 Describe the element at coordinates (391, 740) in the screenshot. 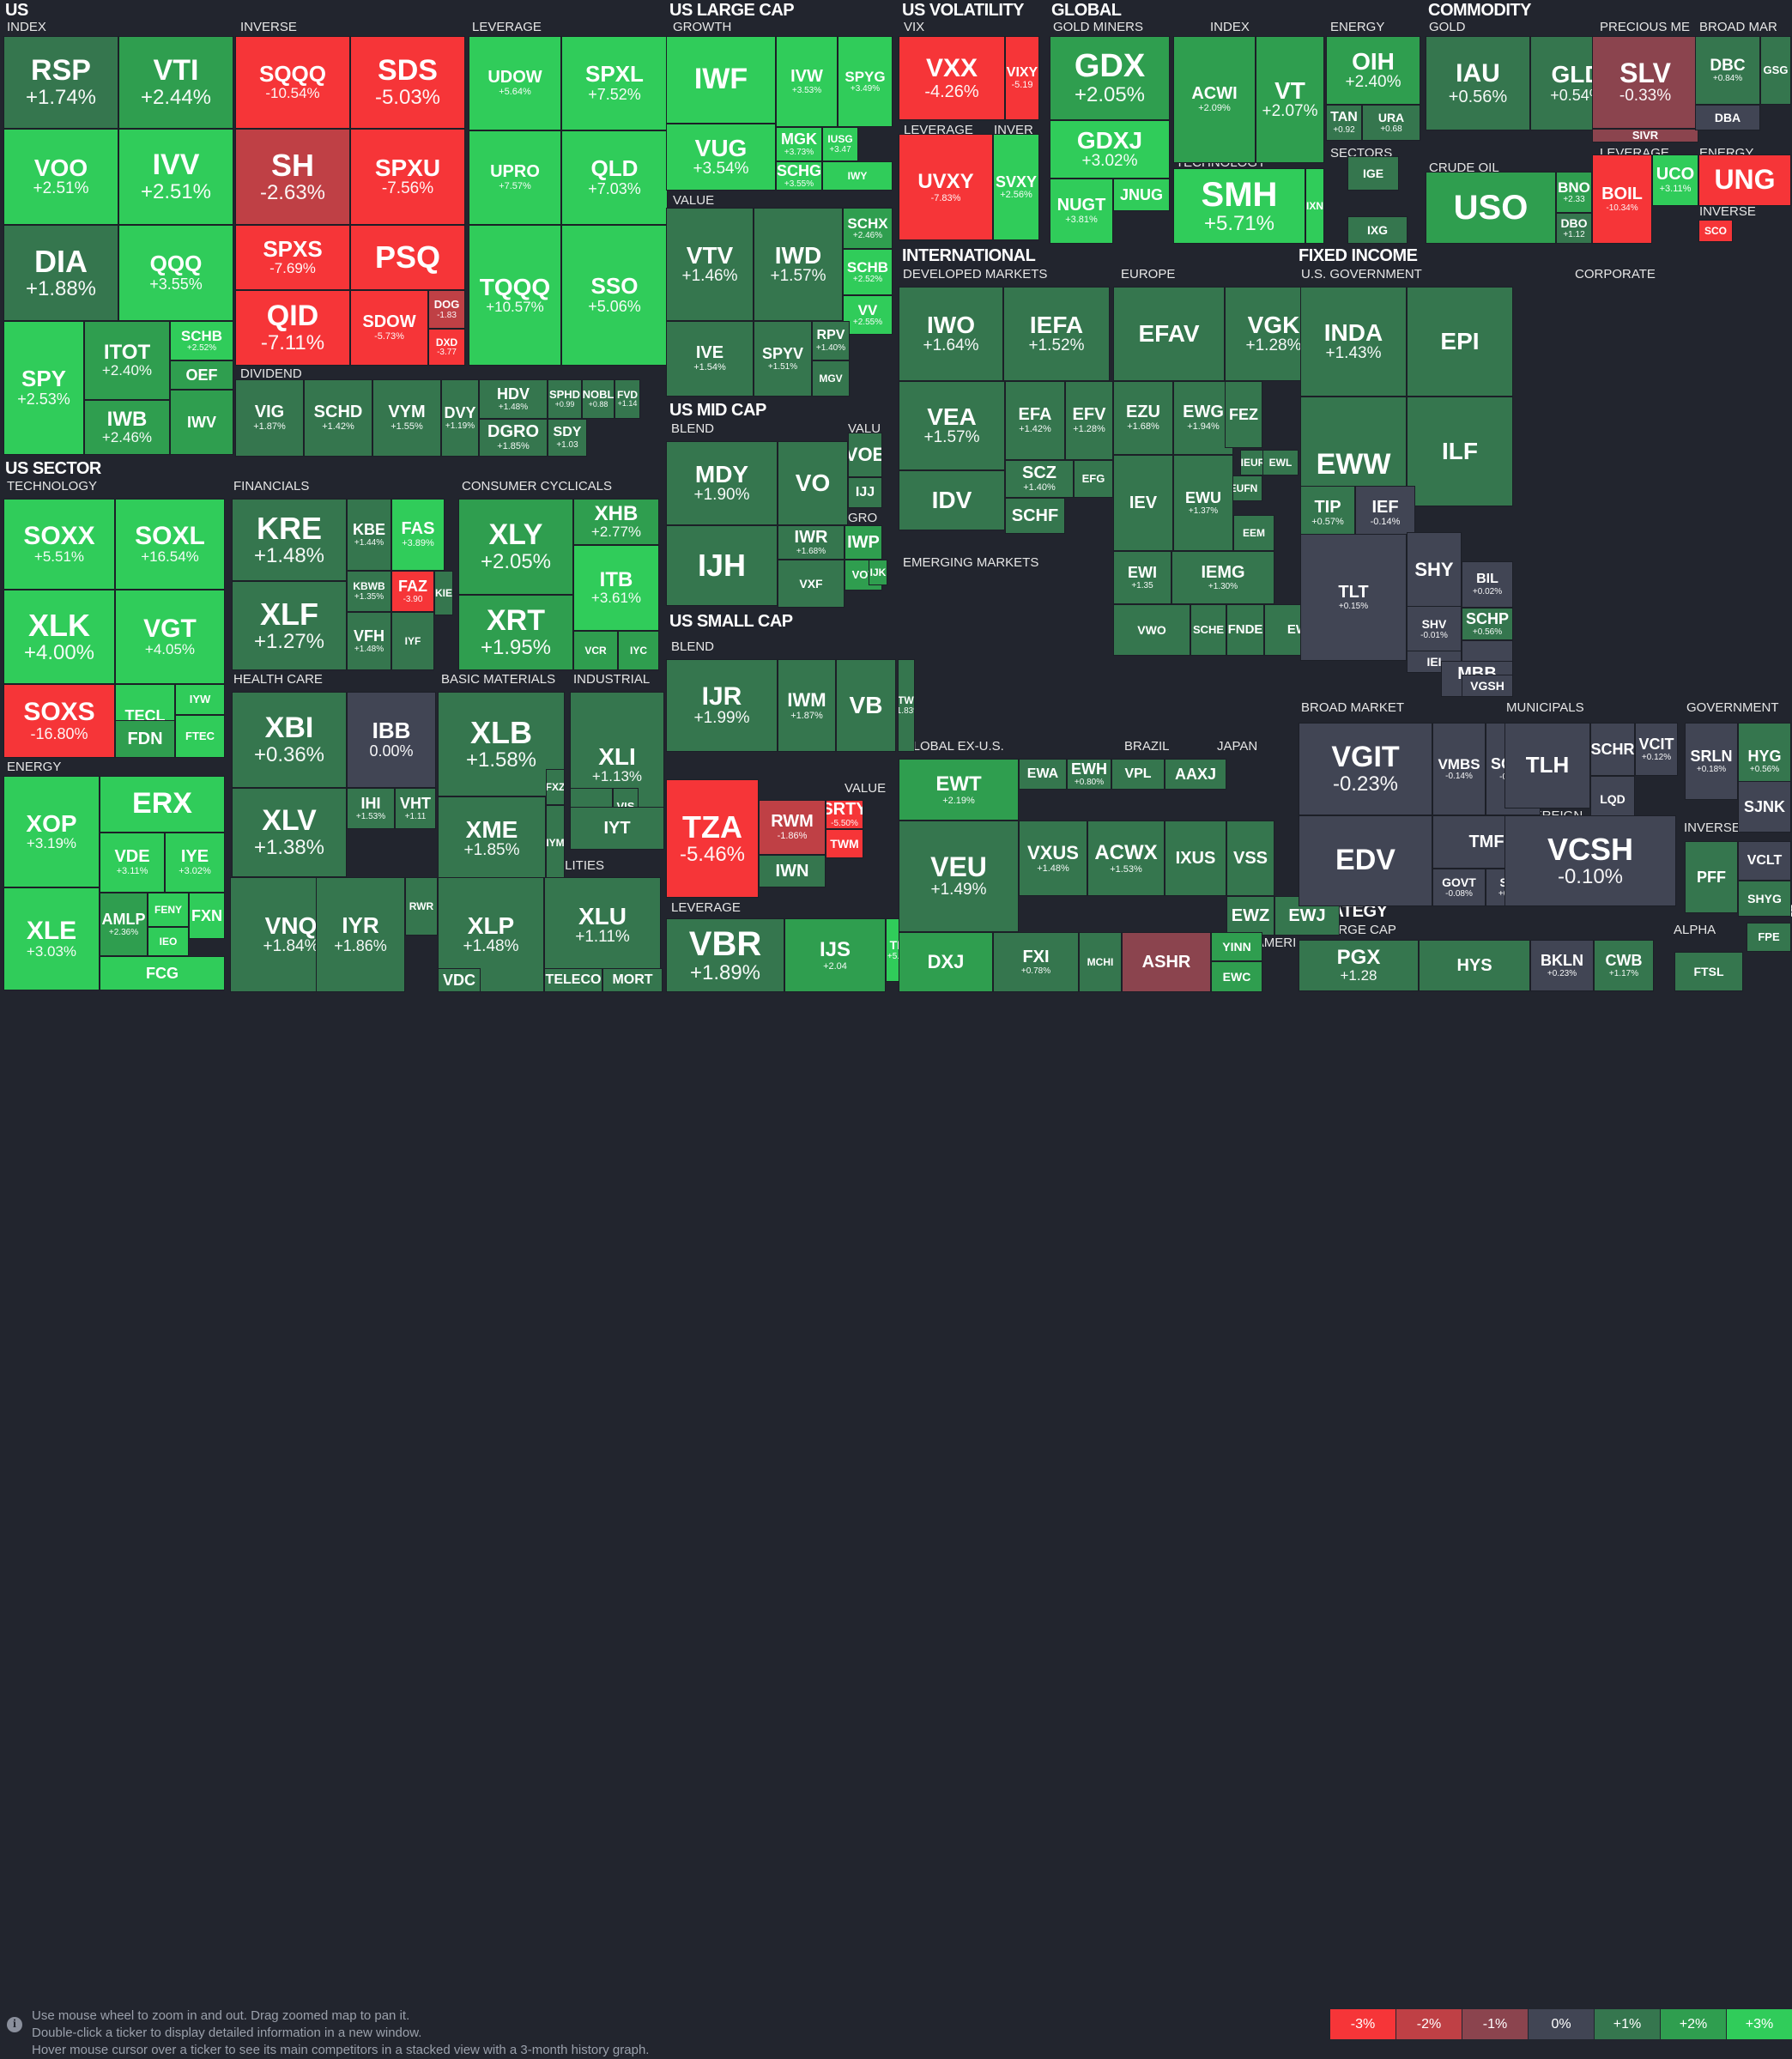

I see `ticker-tile-ibb: IBB 0.00%` at that location.